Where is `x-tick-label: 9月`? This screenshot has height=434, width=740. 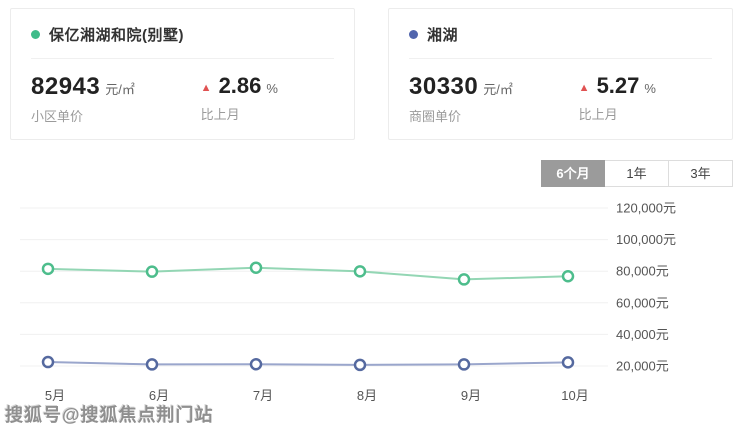
x-tick-label: 9月 is located at coordinates (471, 395).